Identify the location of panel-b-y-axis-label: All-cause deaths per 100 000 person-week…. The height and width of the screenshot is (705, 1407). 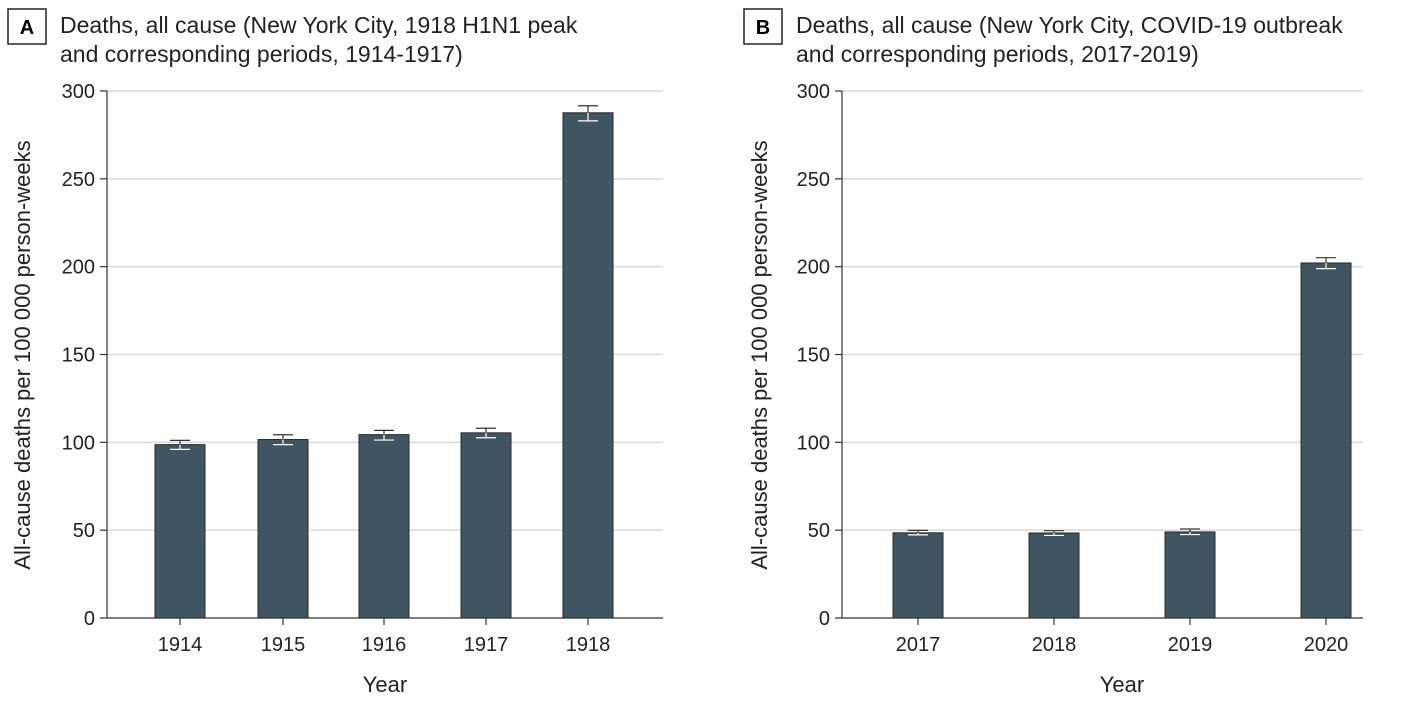
(759, 354).